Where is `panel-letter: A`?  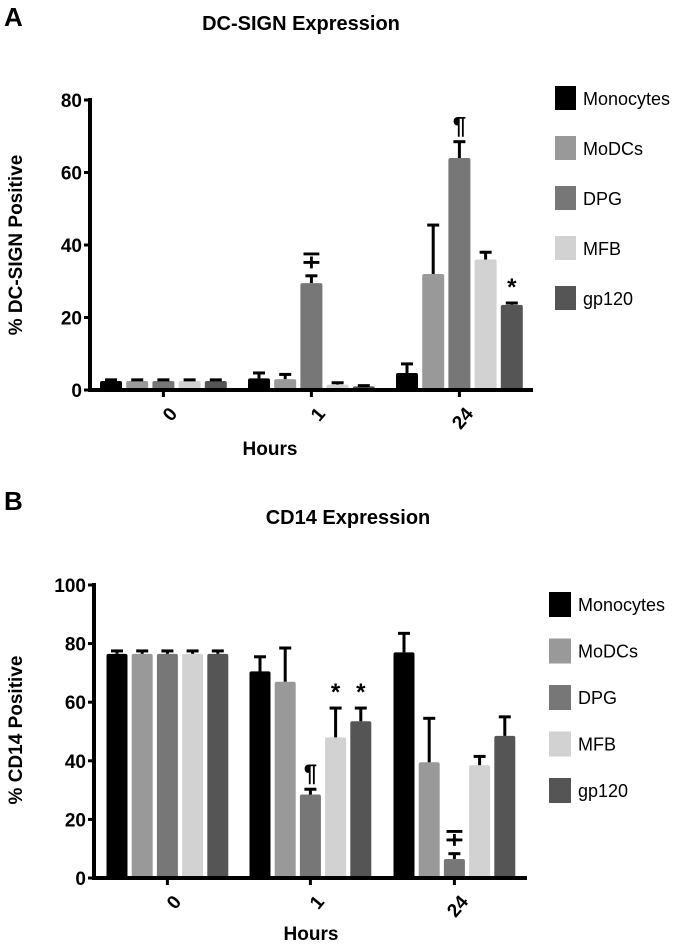
panel-letter: A is located at coordinates (13, 17).